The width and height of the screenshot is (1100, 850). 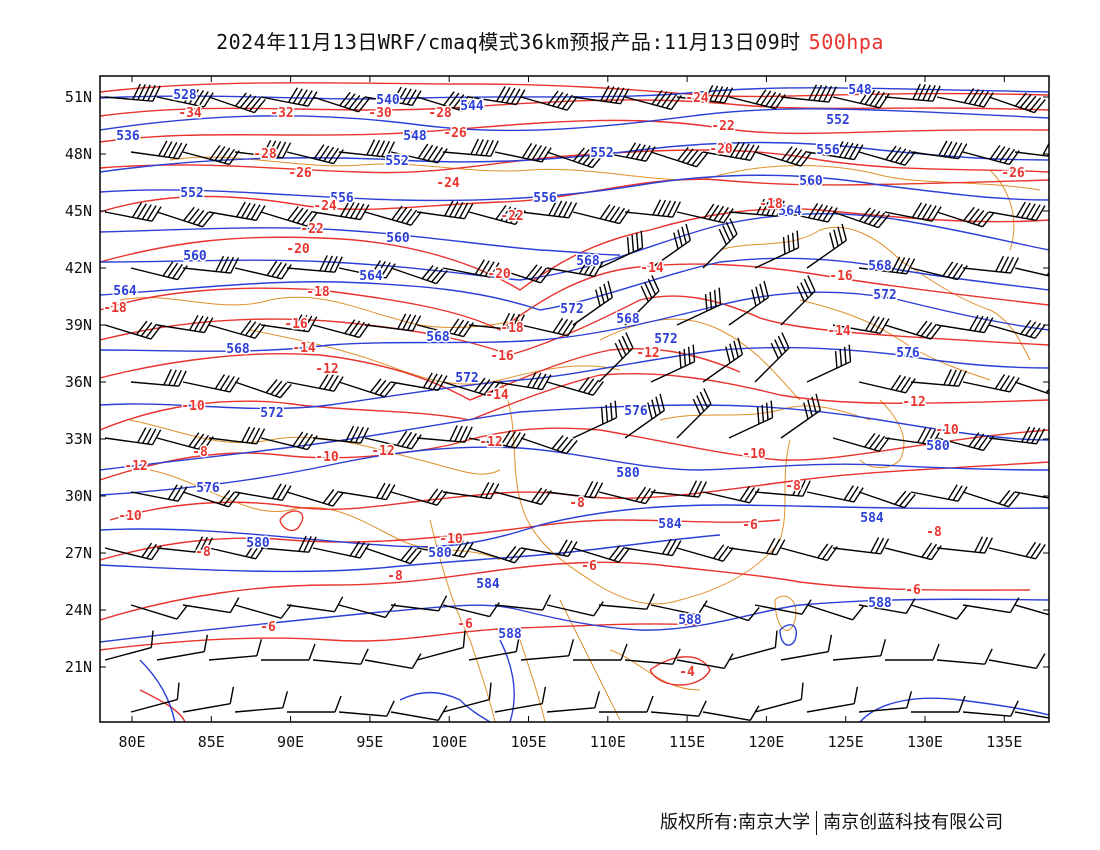 I want to click on x-tick-label: 115E, so click(x=687, y=742).